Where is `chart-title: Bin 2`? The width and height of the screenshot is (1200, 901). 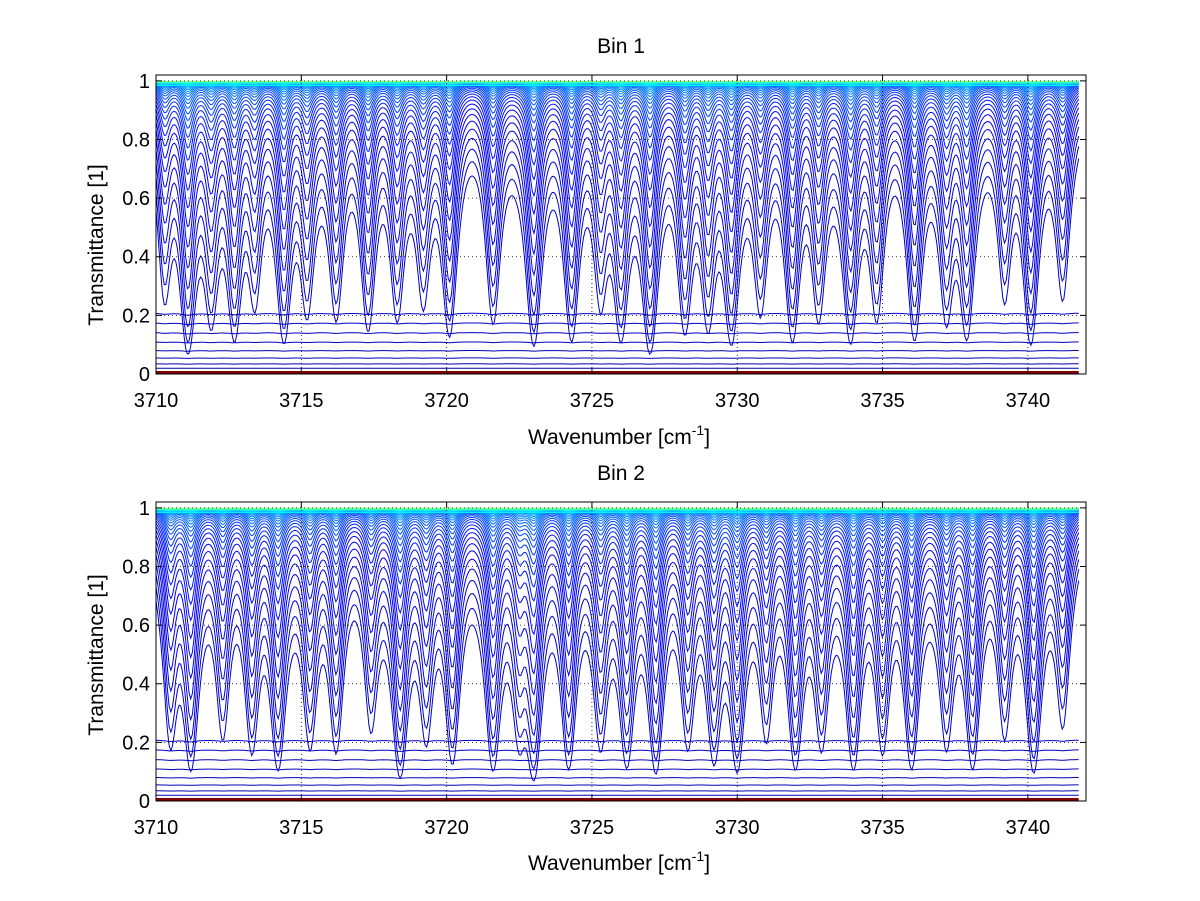 chart-title: Bin 2 is located at coordinates (621, 473).